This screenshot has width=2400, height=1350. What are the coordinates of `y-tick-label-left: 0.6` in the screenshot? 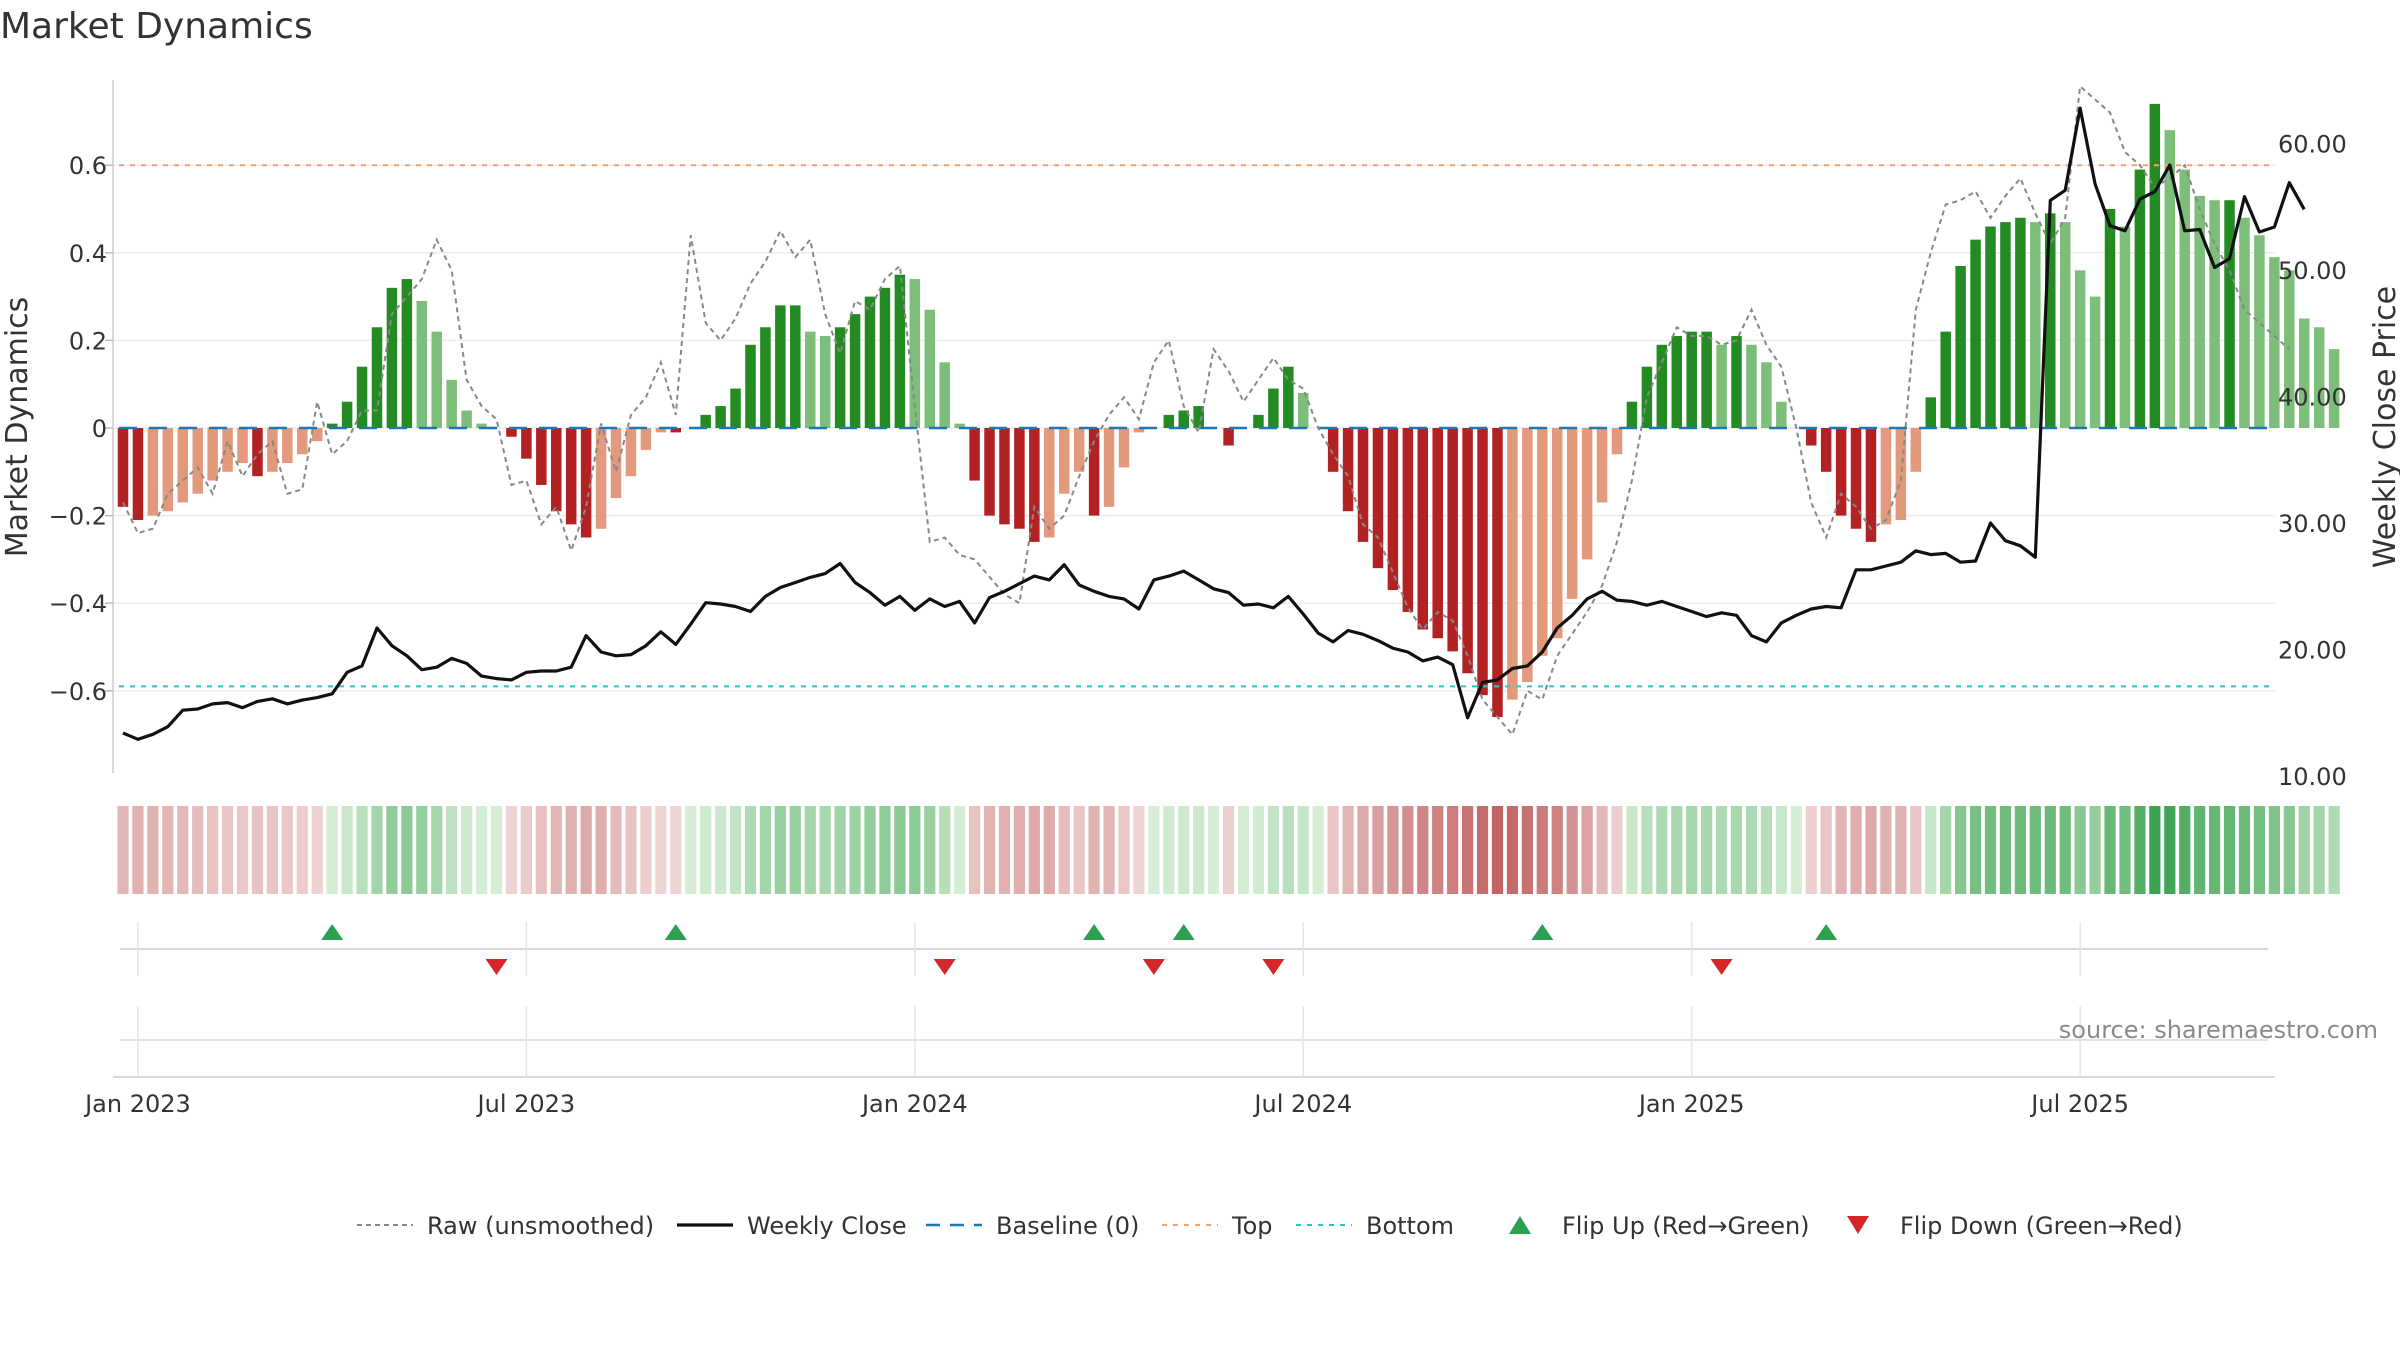 It's located at (88, 166).